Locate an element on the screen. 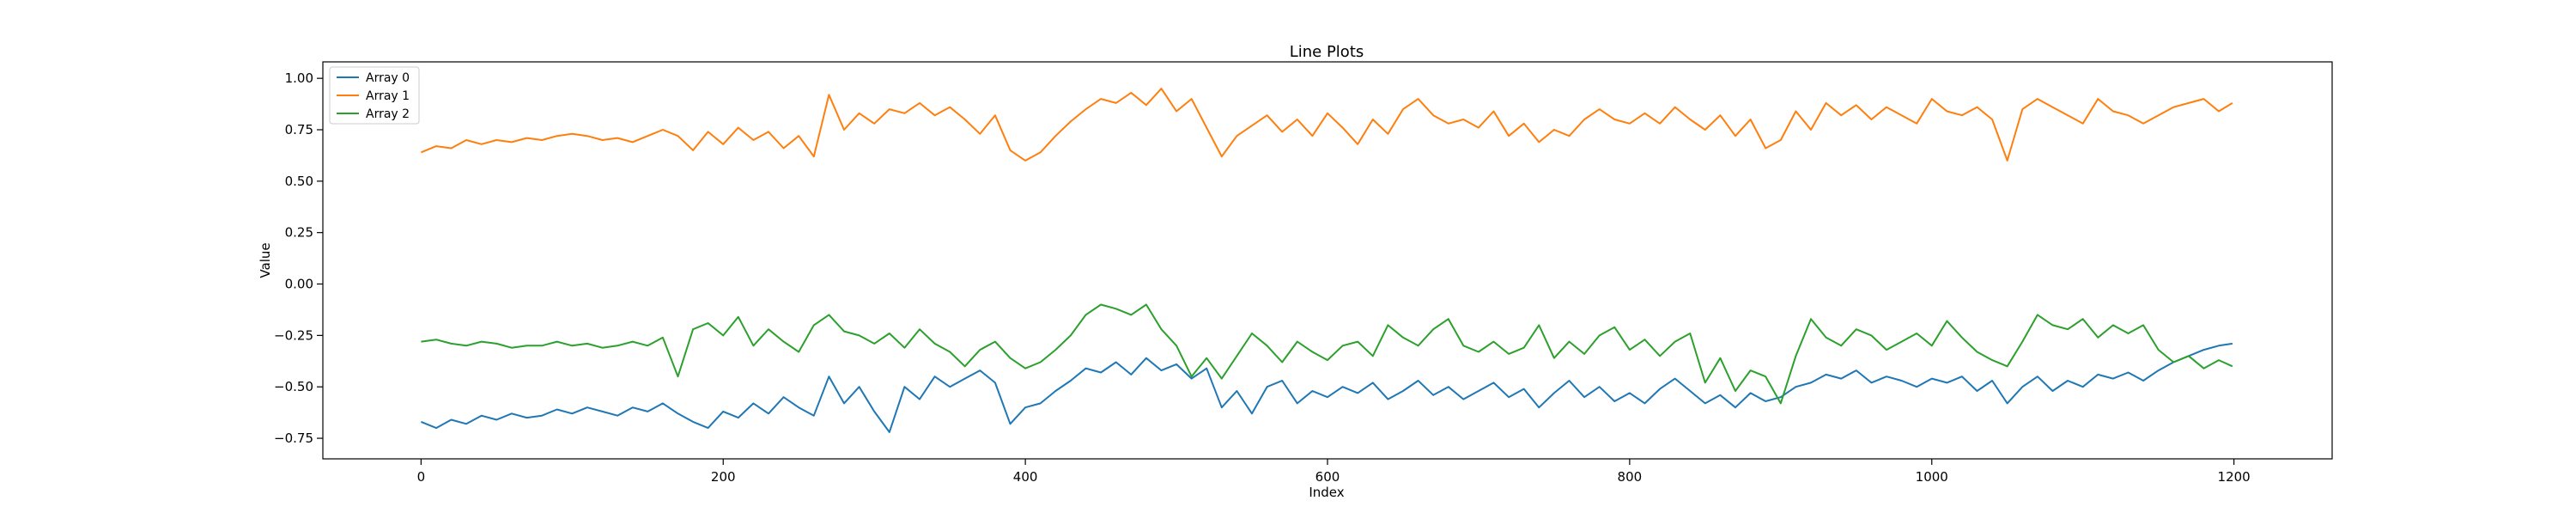  y-tick-label: 0.75 is located at coordinates (299, 129).